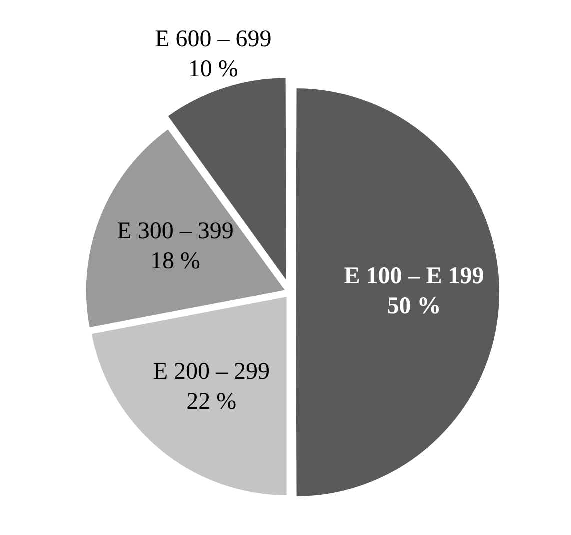  I want to click on data-label: 22 %, so click(211, 402).